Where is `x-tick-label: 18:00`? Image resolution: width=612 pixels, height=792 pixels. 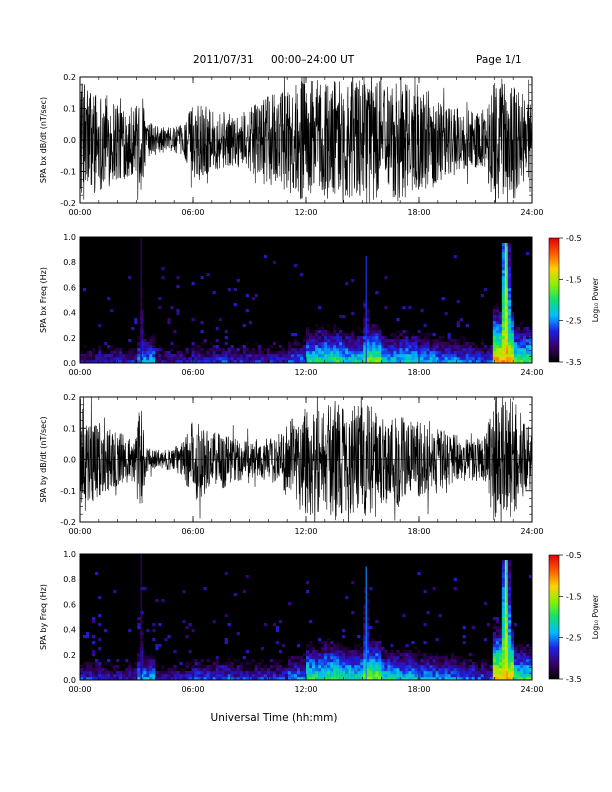 x-tick-label: 18:00 is located at coordinates (418, 689).